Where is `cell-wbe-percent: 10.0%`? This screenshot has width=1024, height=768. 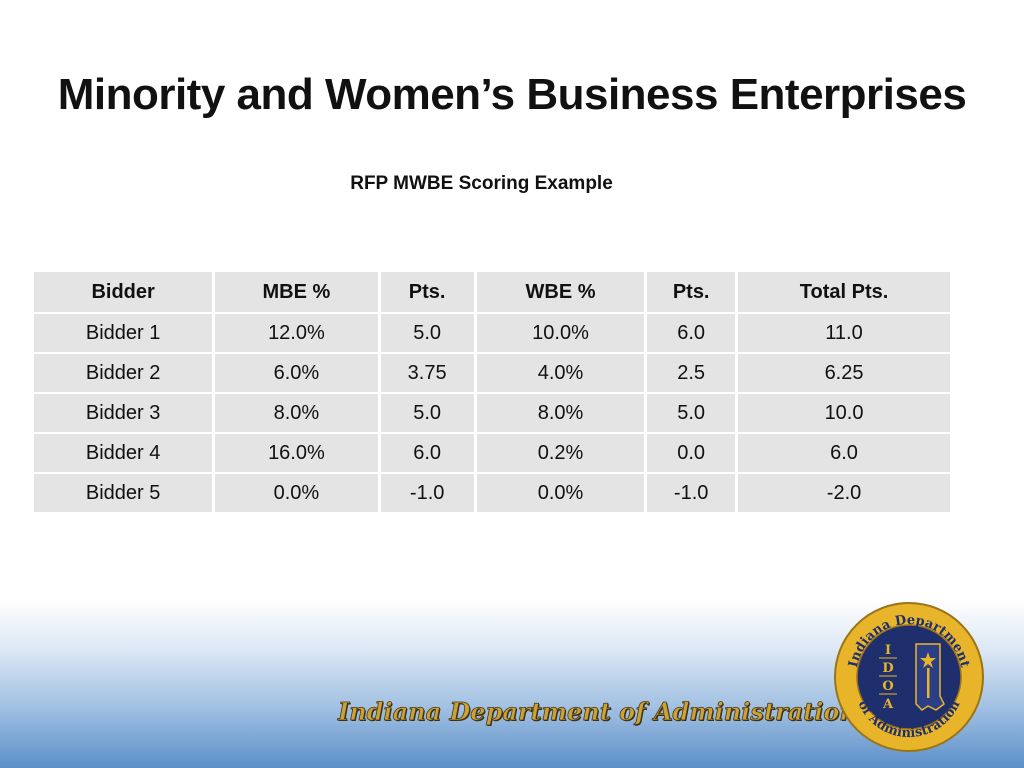
cell-wbe-percent: 10.0% is located at coordinates (560, 333).